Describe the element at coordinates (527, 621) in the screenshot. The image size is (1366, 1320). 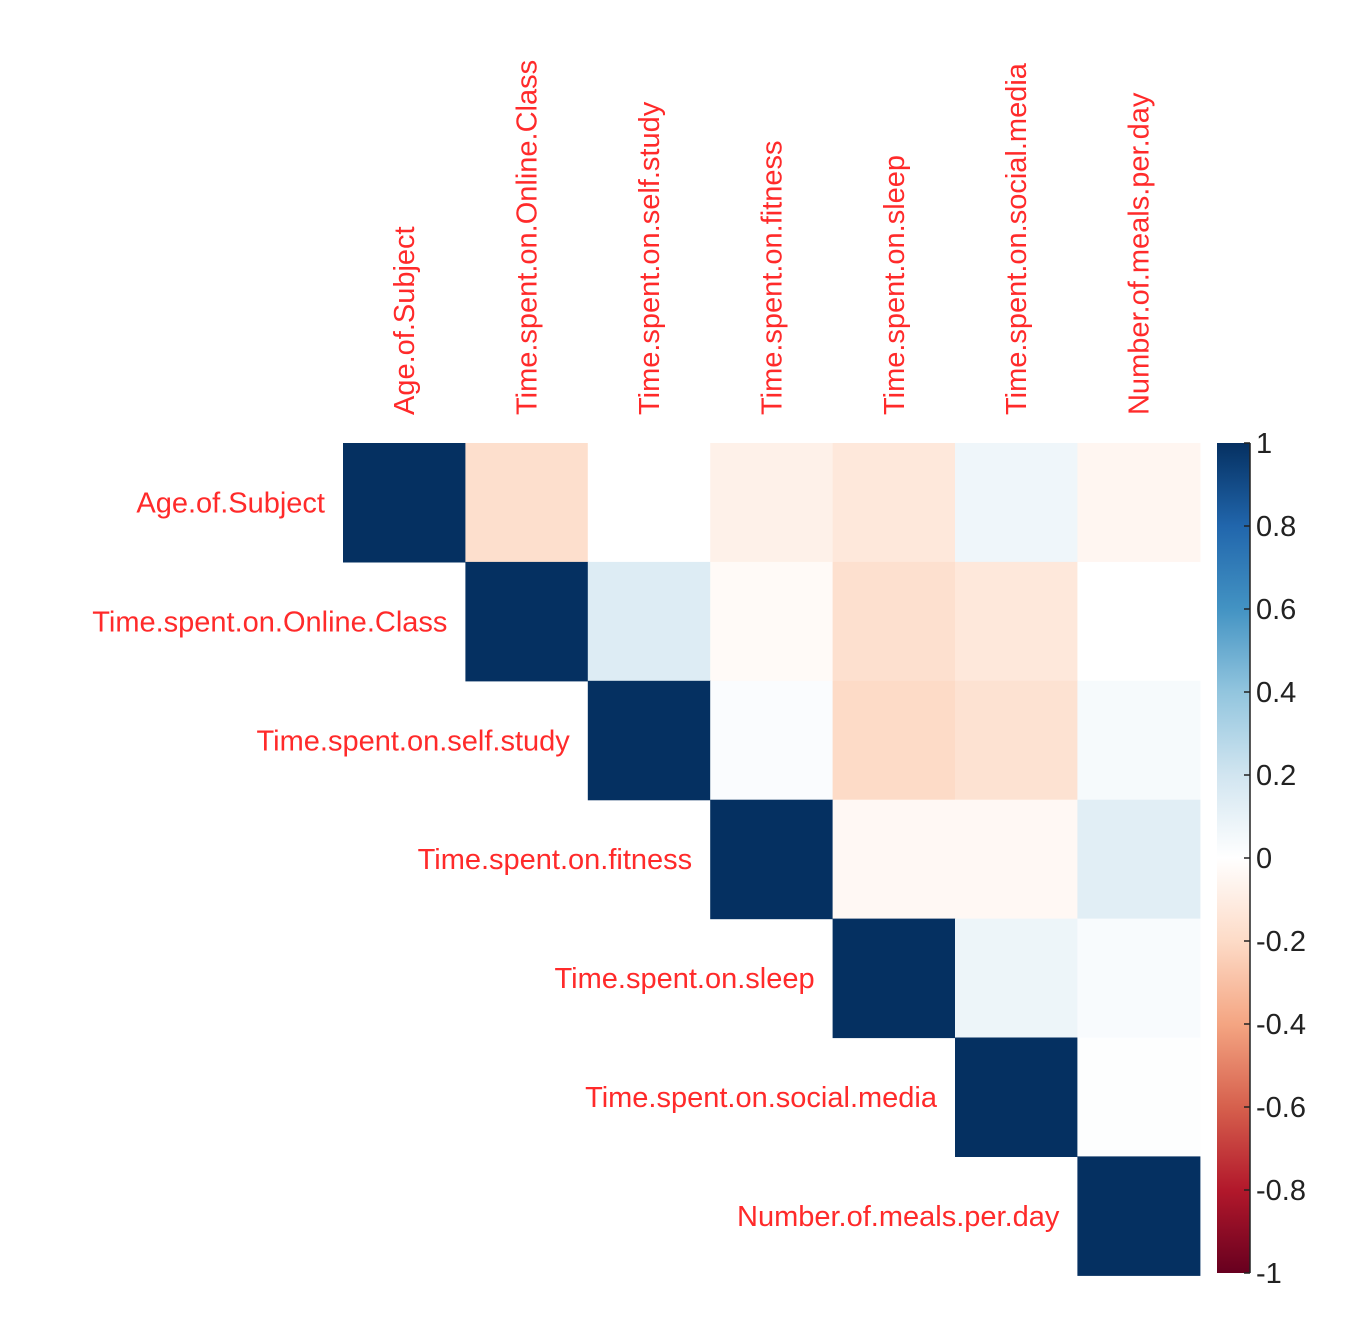
I see `heatmap-cell-r1-c1` at that location.